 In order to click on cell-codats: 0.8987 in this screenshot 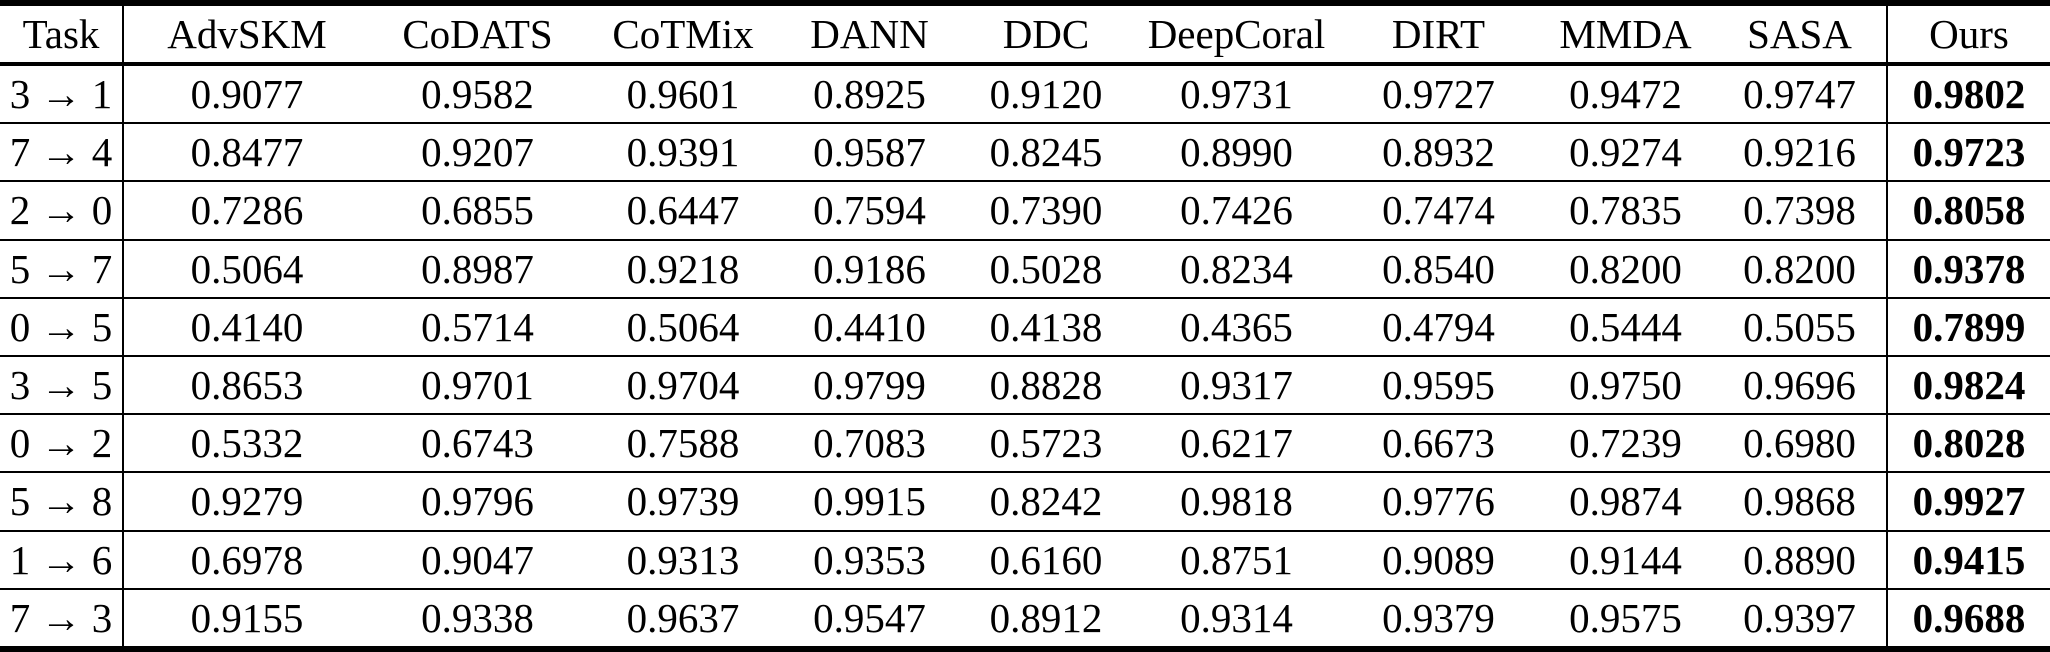, I will do `click(477, 269)`.